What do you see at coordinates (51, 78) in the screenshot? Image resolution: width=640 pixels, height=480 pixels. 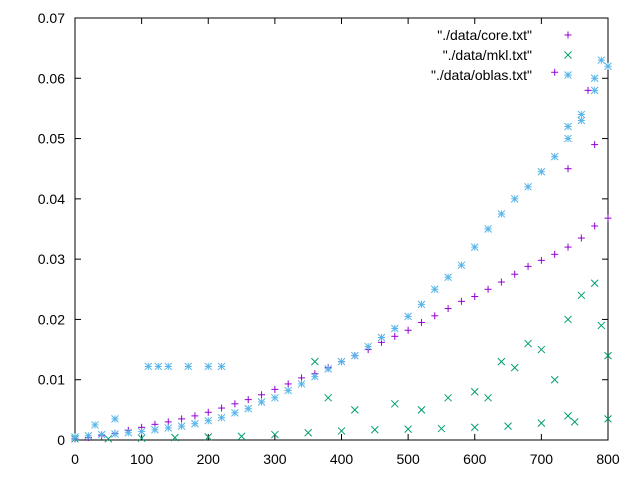 I see `y-tick-label: 0.06` at bounding box center [51, 78].